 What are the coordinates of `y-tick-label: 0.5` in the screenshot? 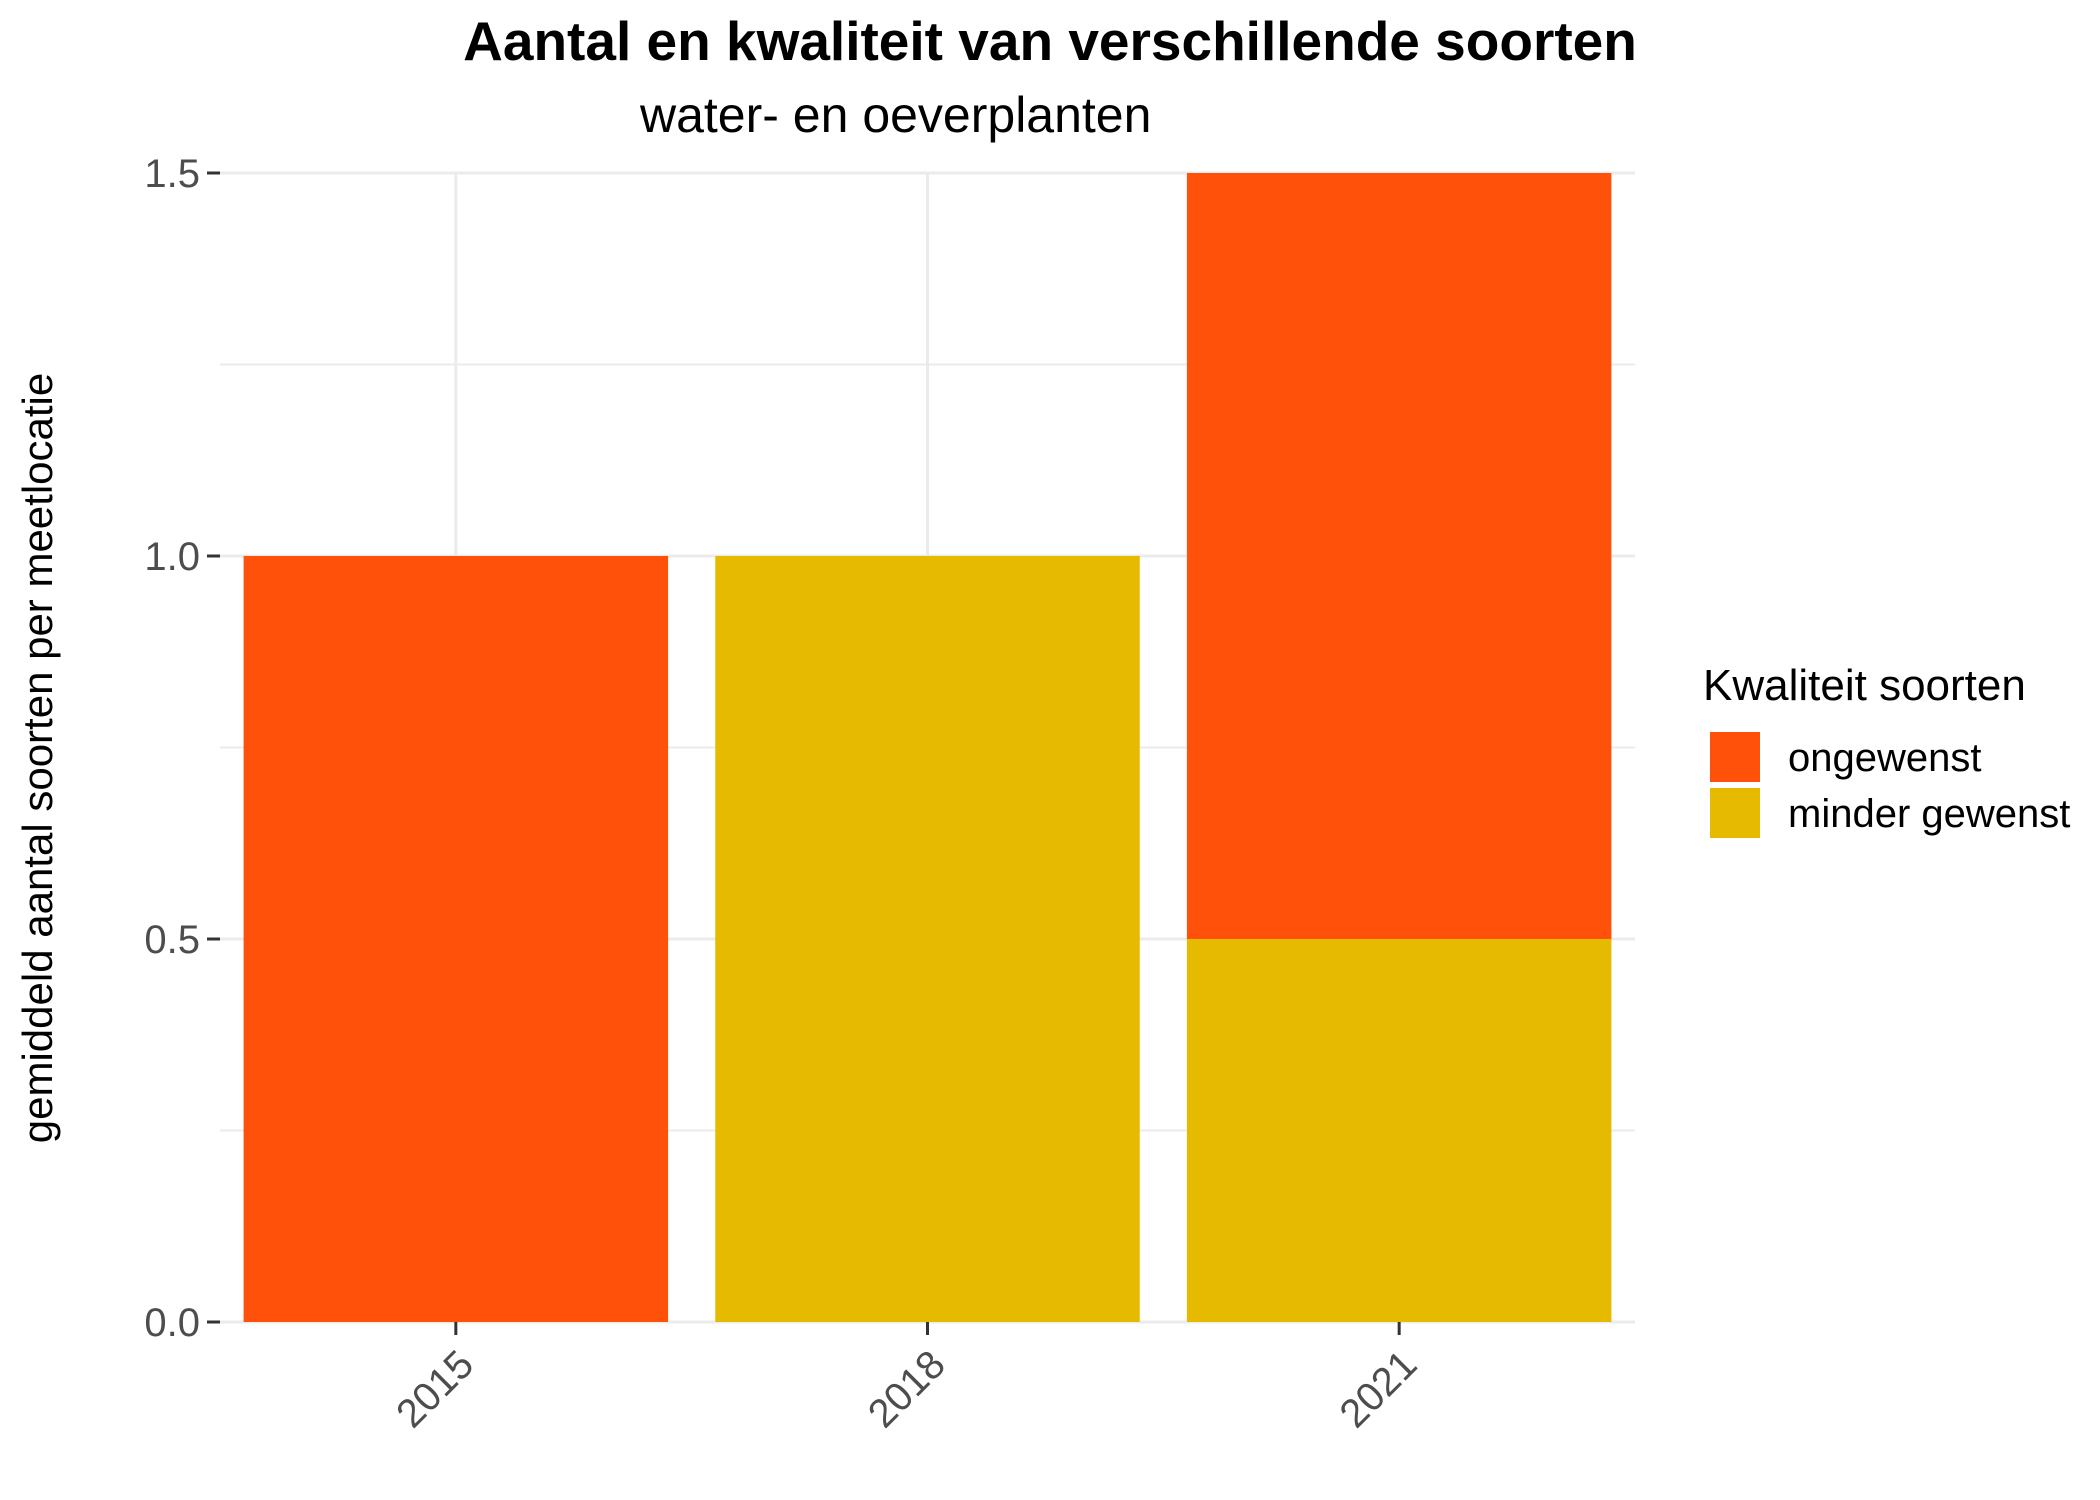 It's located at (172, 940).